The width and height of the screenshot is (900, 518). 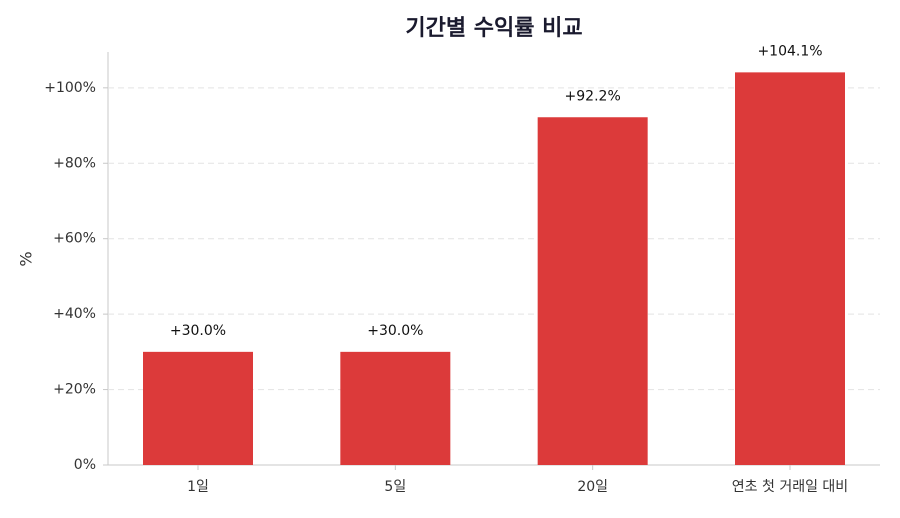 What do you see at coordinates (198, 487) in the screenshot?
I see `x-tick-label: 1일` at bounding box center [198, 487].